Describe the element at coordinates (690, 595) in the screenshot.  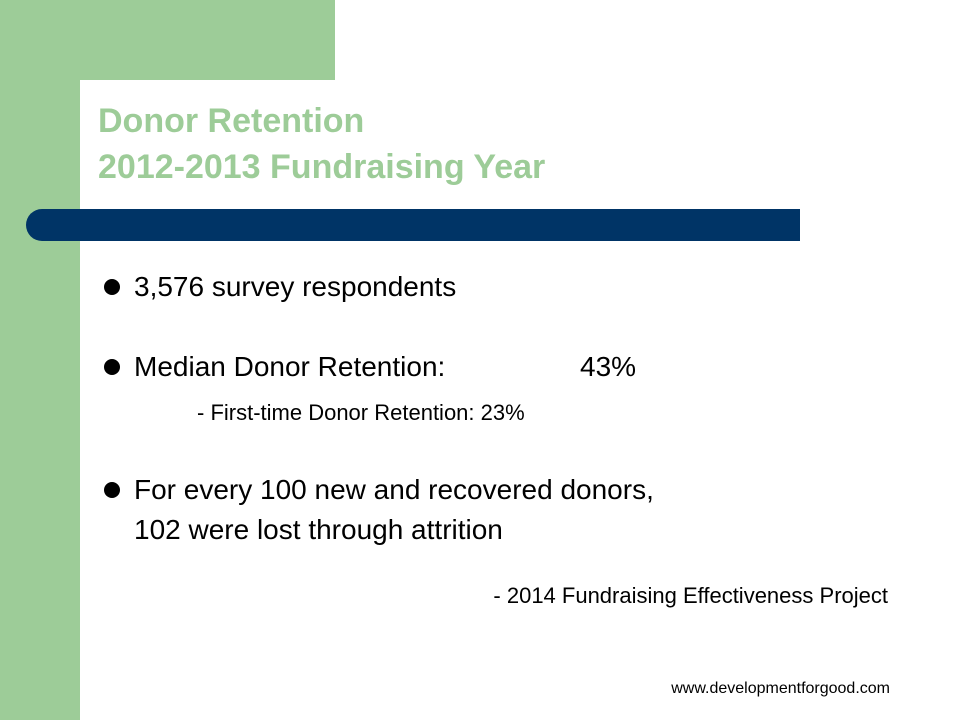
I see `source-credit: - 2014 Fundraising Effectiveness Project` at that location.